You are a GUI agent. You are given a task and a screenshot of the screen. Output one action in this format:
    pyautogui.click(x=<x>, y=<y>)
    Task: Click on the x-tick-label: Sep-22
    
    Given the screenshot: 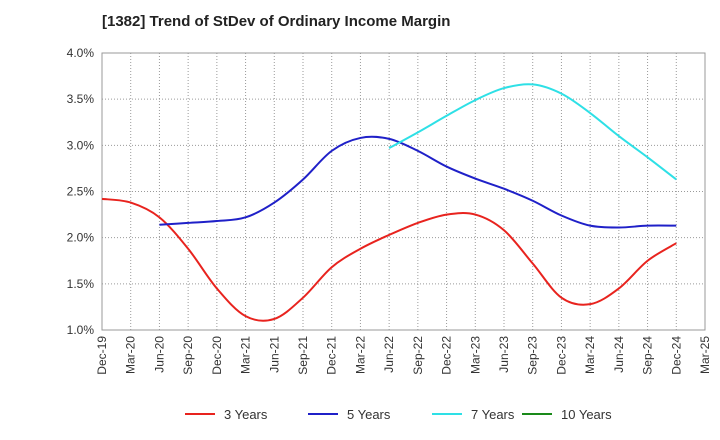 What is the action you would take?
    pyautogui.click(x=418, y=355)
    